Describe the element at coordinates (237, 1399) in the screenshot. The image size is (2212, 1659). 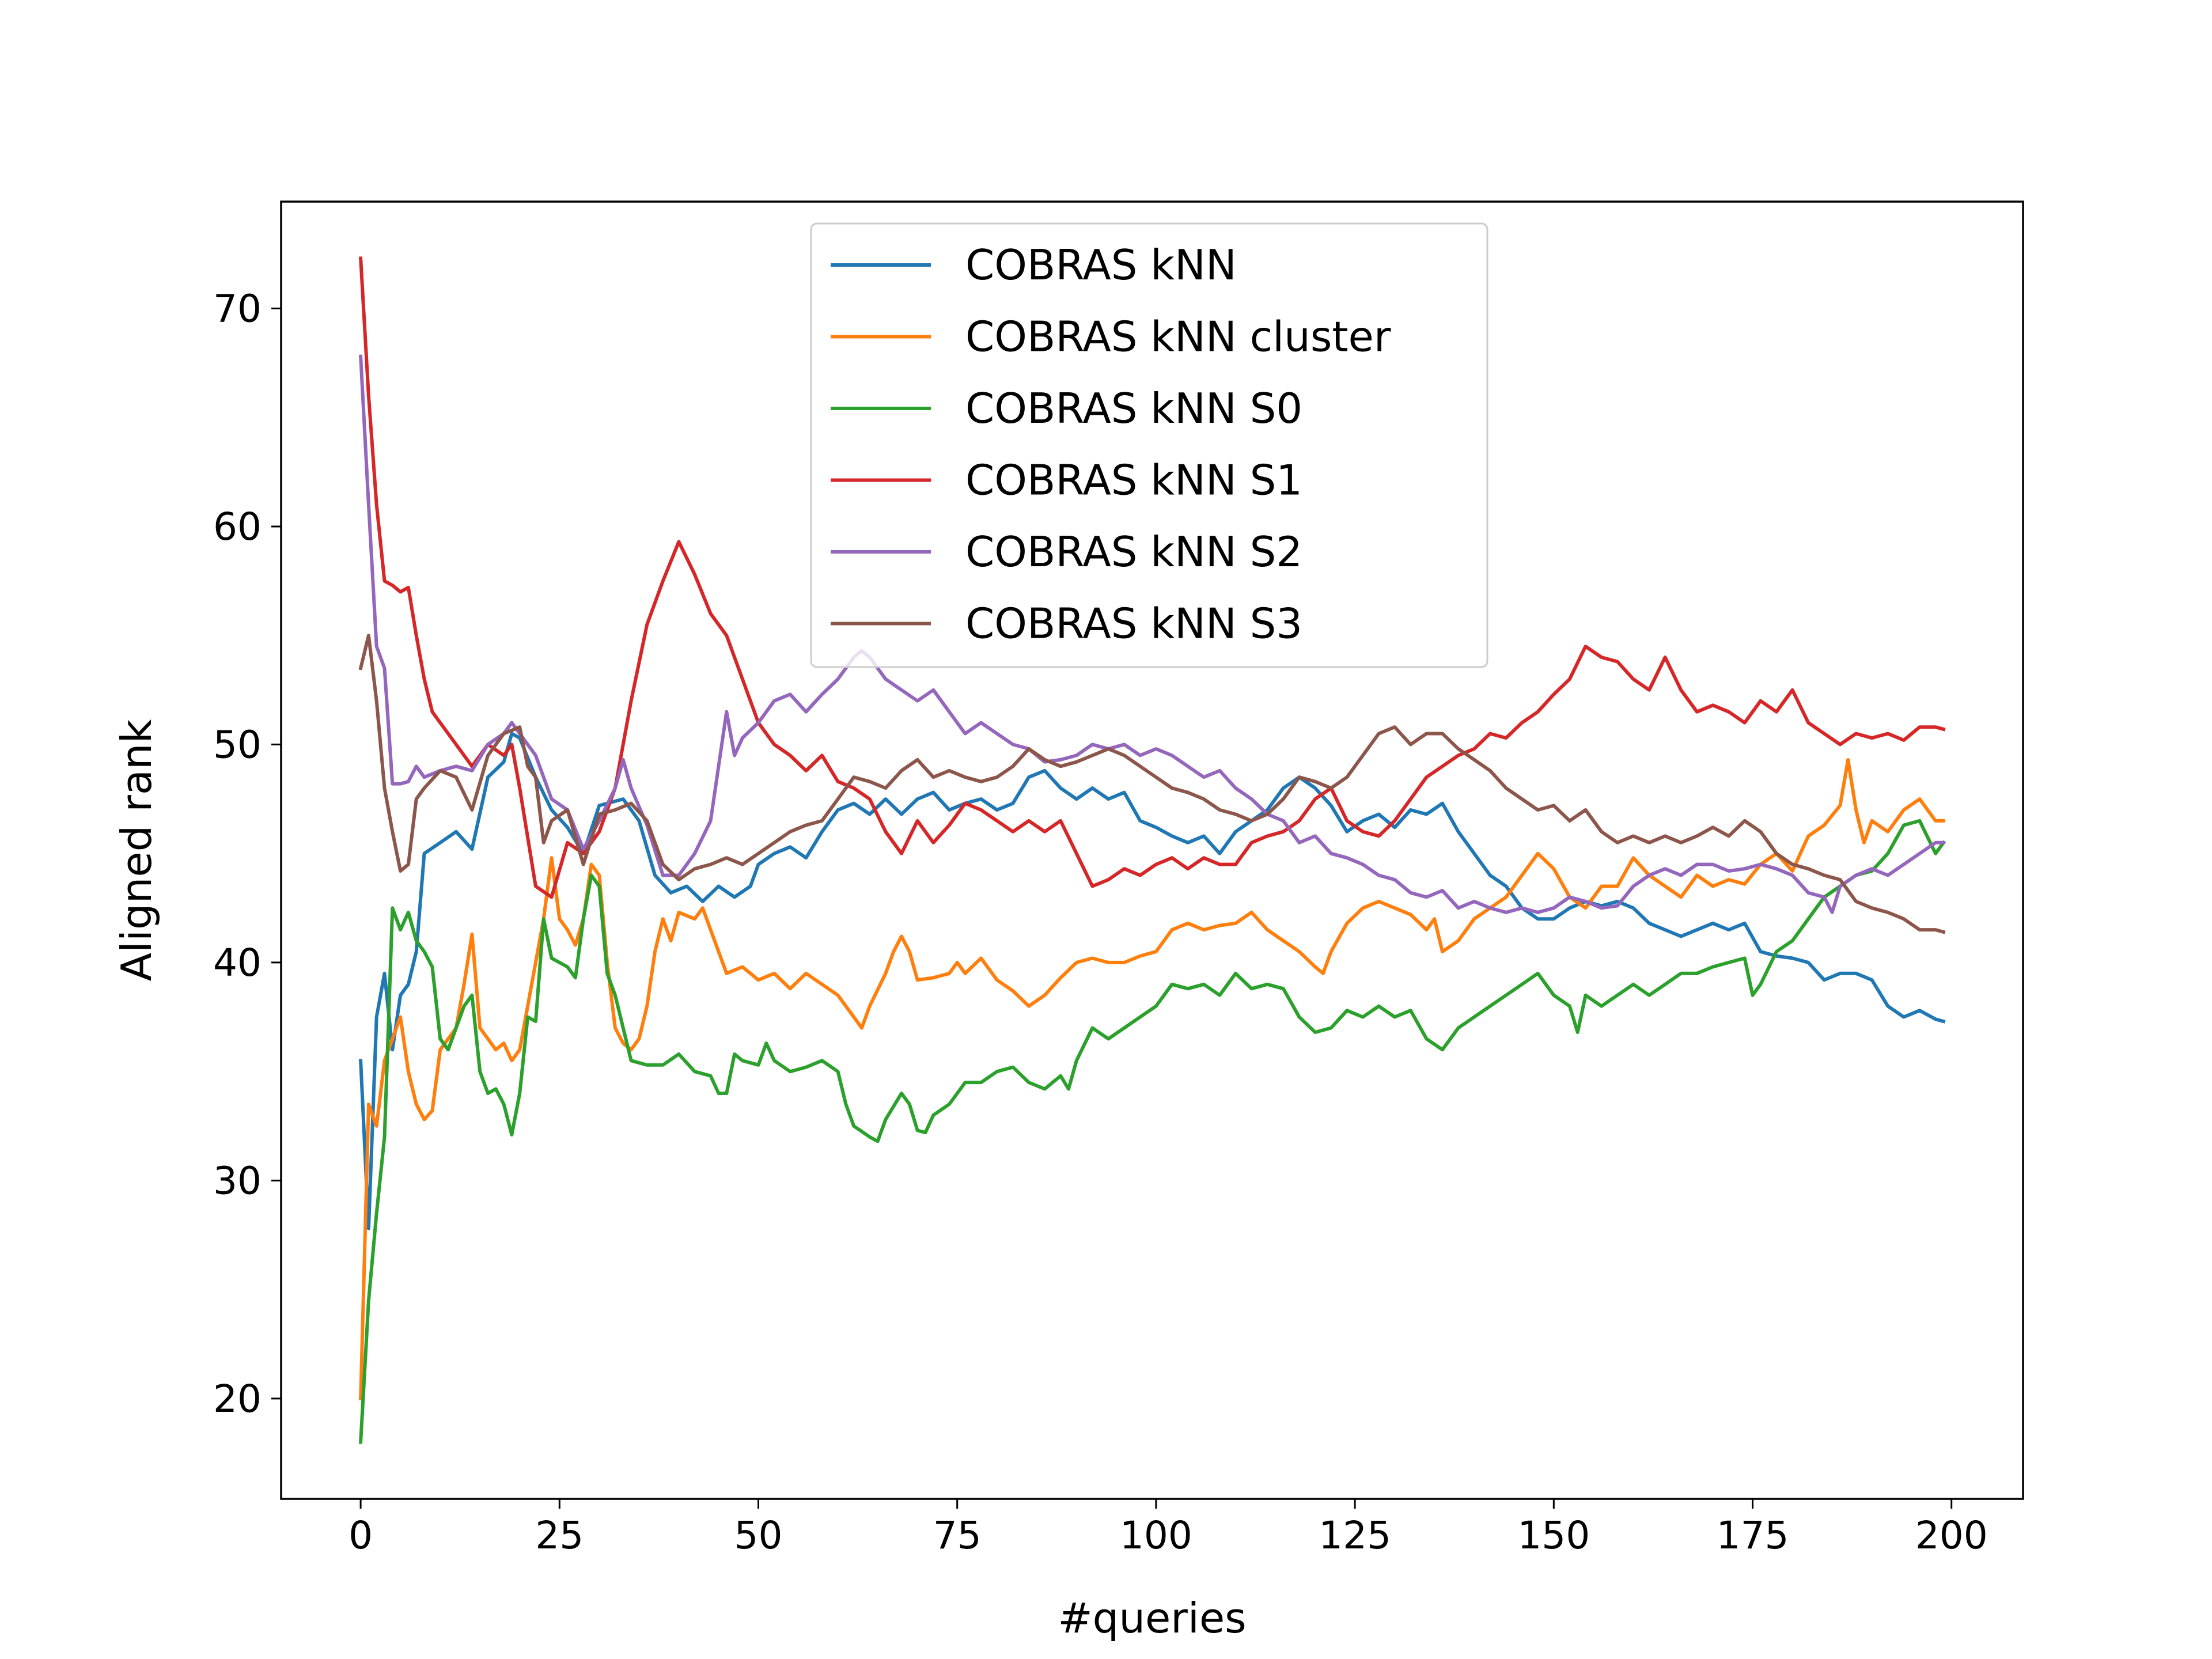
I see `y-tick-label: 20` at that location.